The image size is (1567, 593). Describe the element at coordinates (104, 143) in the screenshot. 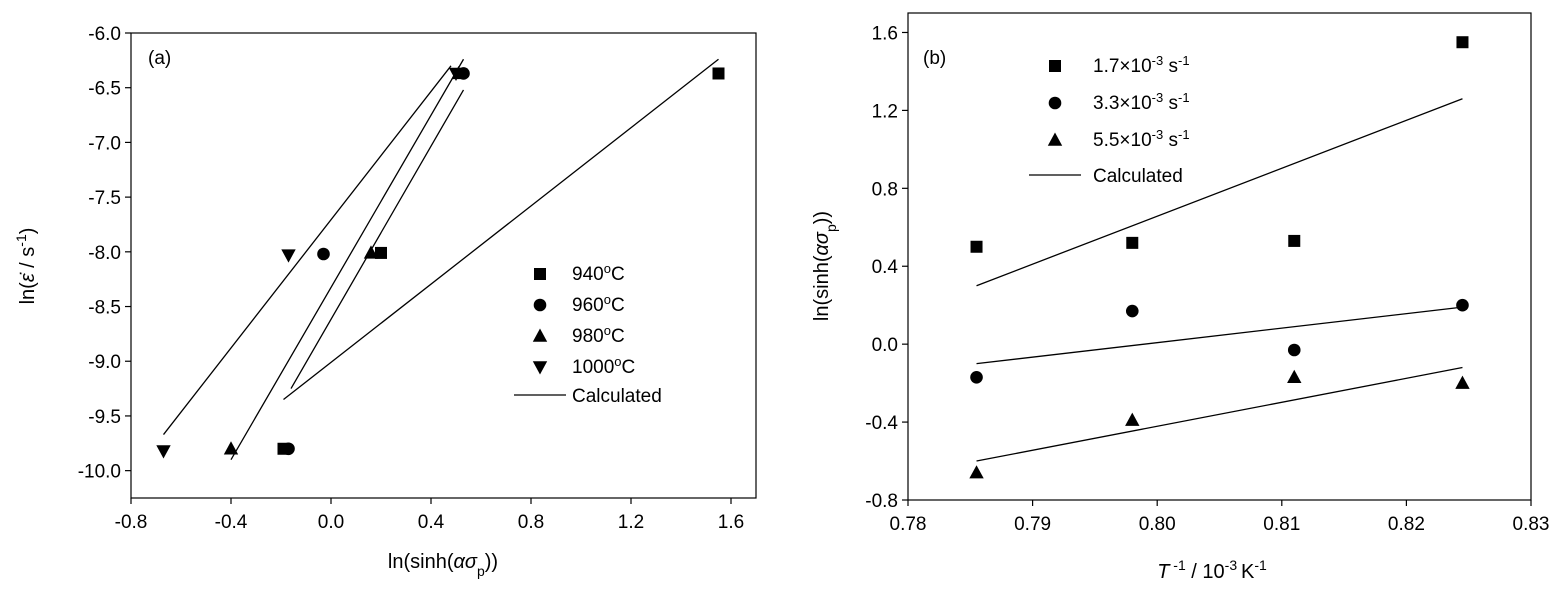

I see `y-tick-label: -7.0` at that location.